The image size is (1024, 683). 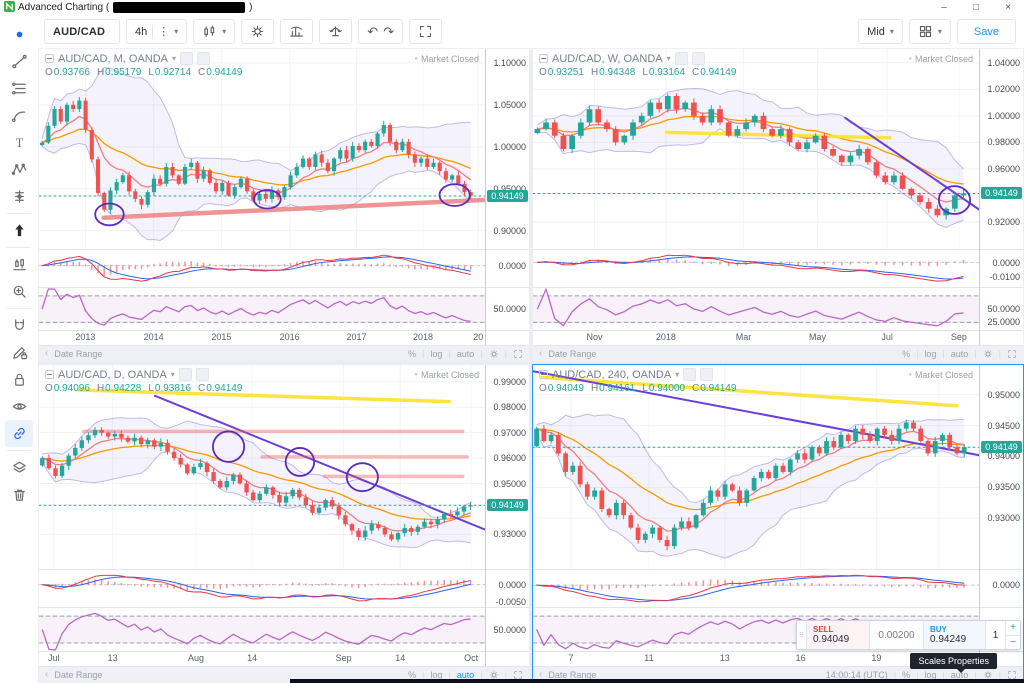 What do you see at coordinates (995, 635) in the screenshot?
I see `quantity-value: 1` at bounding box center [995, 635].